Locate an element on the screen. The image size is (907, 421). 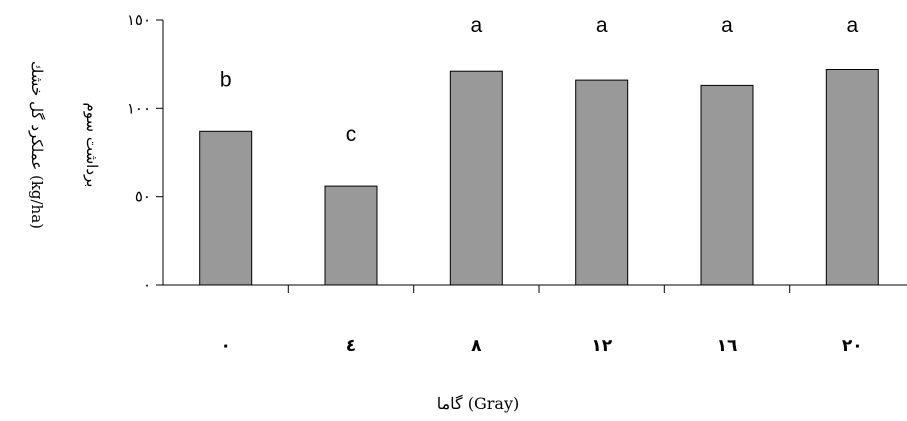
x-tick-label-5: ٢٠ is located at coordinates (852, 346).